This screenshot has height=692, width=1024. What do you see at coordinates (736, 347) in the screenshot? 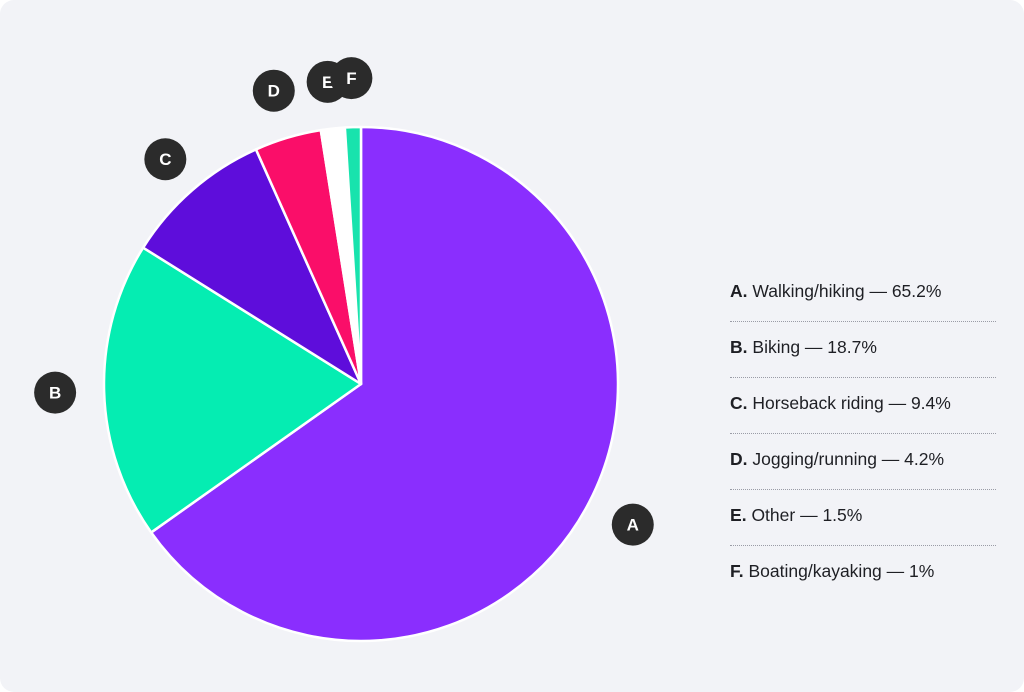
I see `legend-marker: B` at bounding box center [736, 347].